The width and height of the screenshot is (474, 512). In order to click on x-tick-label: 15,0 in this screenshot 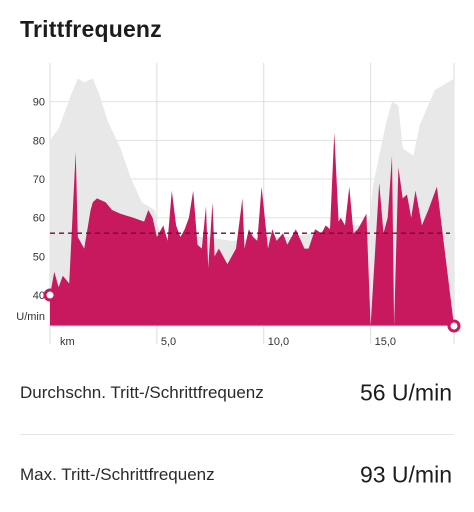, I will do `click(385, 342)`.